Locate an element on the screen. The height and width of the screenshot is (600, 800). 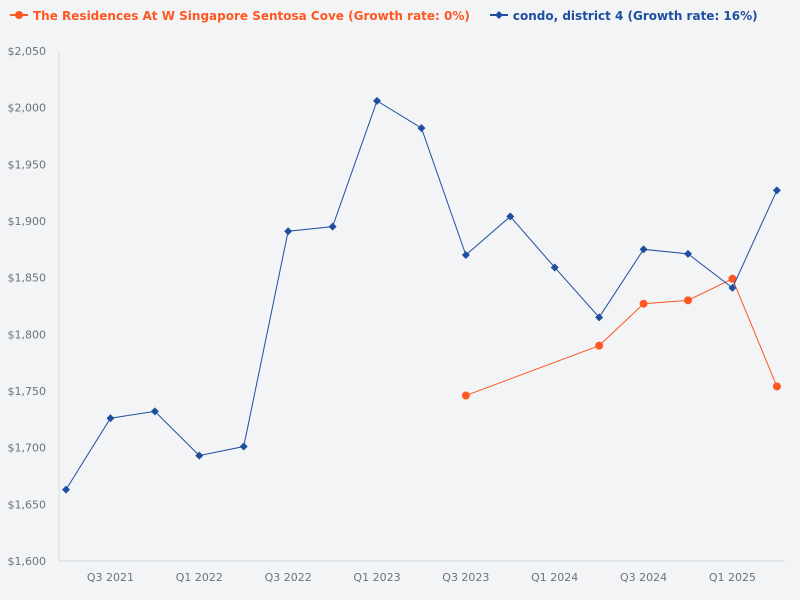
x-tick-label: Q1 2023 is located at coordinates (376, 577).